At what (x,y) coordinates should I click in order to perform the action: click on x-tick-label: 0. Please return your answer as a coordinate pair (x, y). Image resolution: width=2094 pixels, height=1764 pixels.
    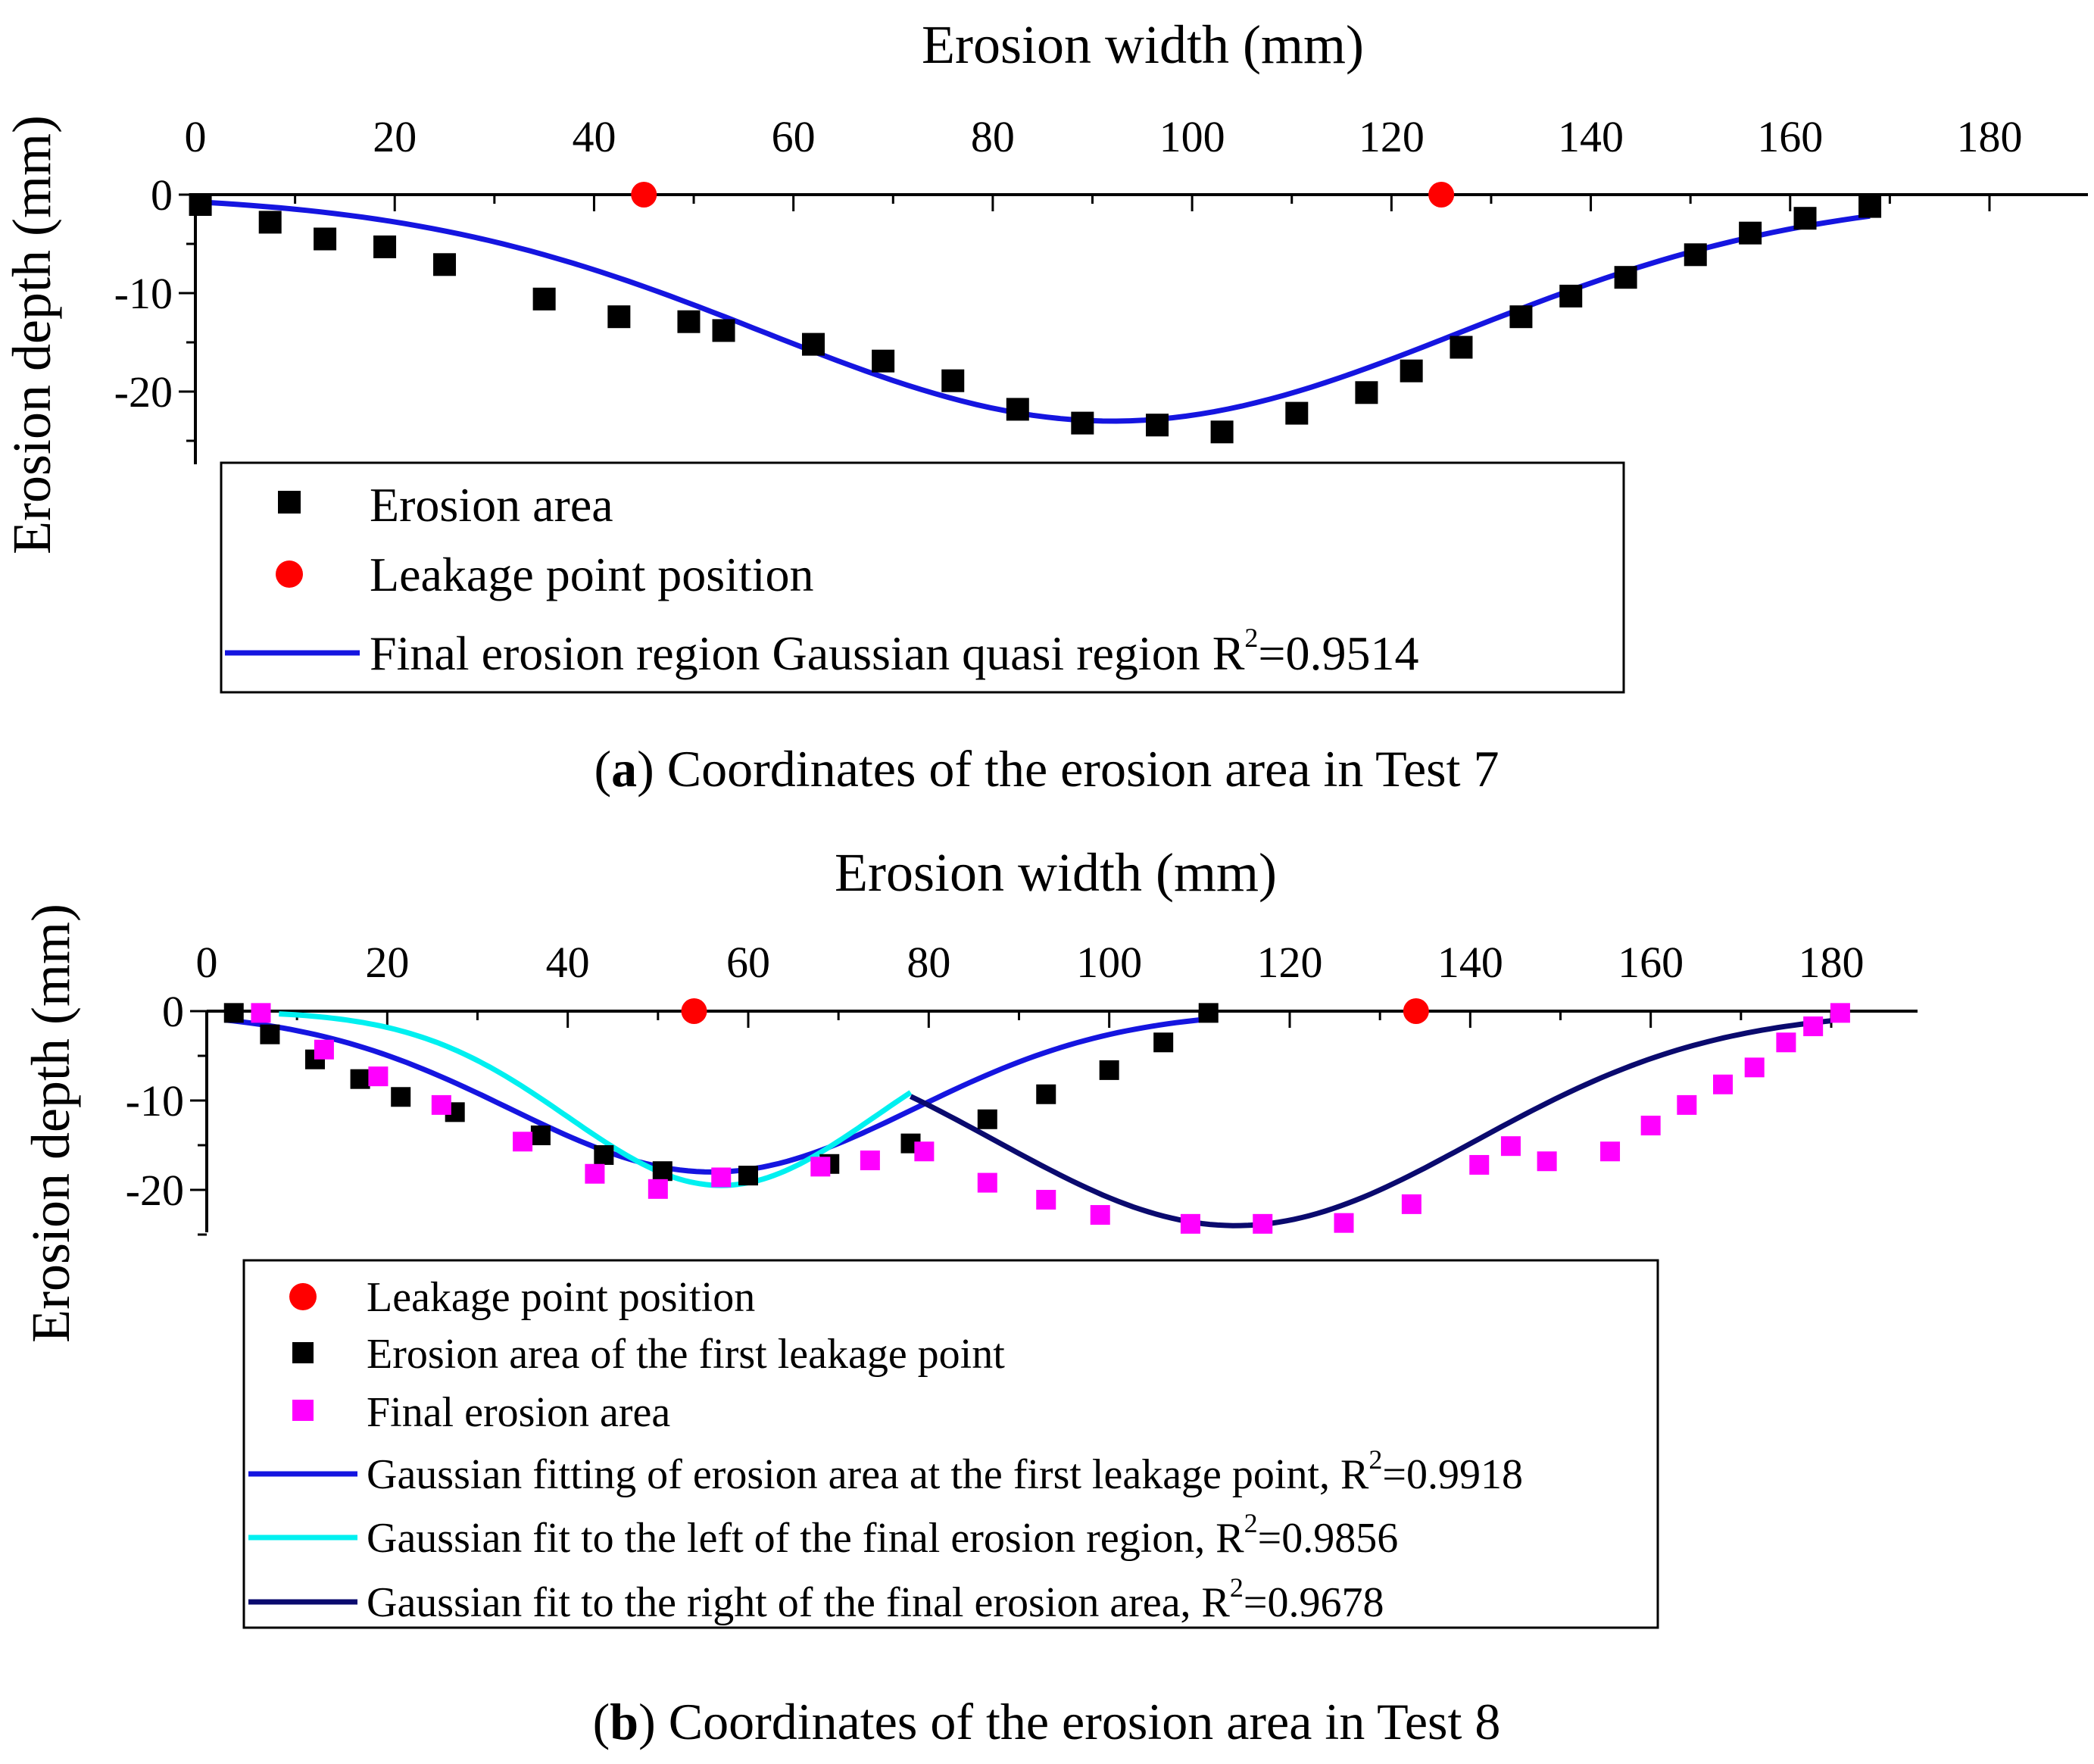
    Looking at the image, I should click on (207, 962).